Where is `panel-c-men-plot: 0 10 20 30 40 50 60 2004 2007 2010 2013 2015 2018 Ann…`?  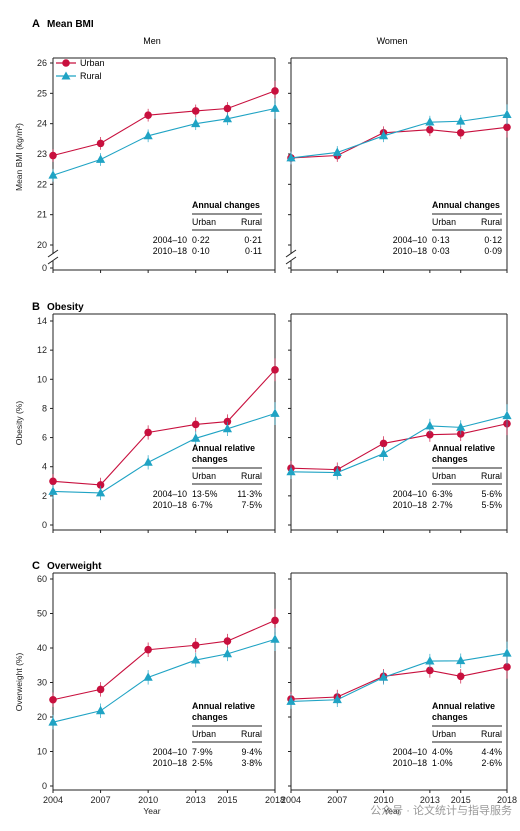 panel-c-men-plot: 0 10 20 30 40 50 60 2004 2007 2010 2013 2015 2018 Ann… is located at coordinates (161, 688).